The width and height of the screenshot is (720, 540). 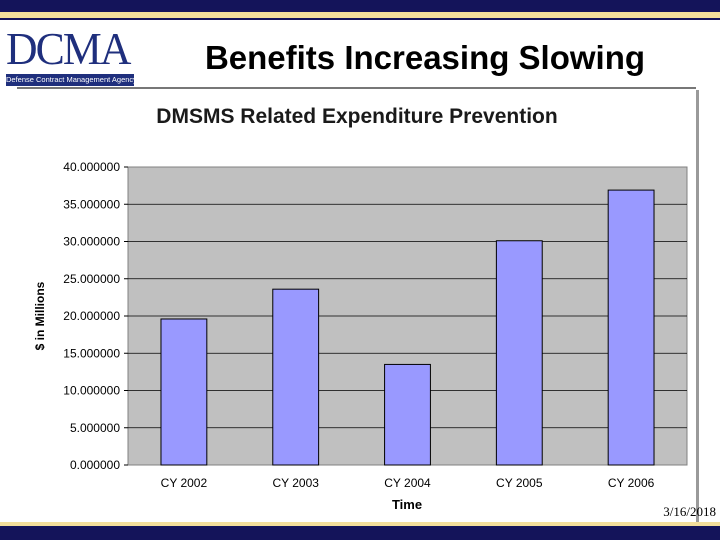 I want to click on bar-cy-2003, so click(x=296, y=377).